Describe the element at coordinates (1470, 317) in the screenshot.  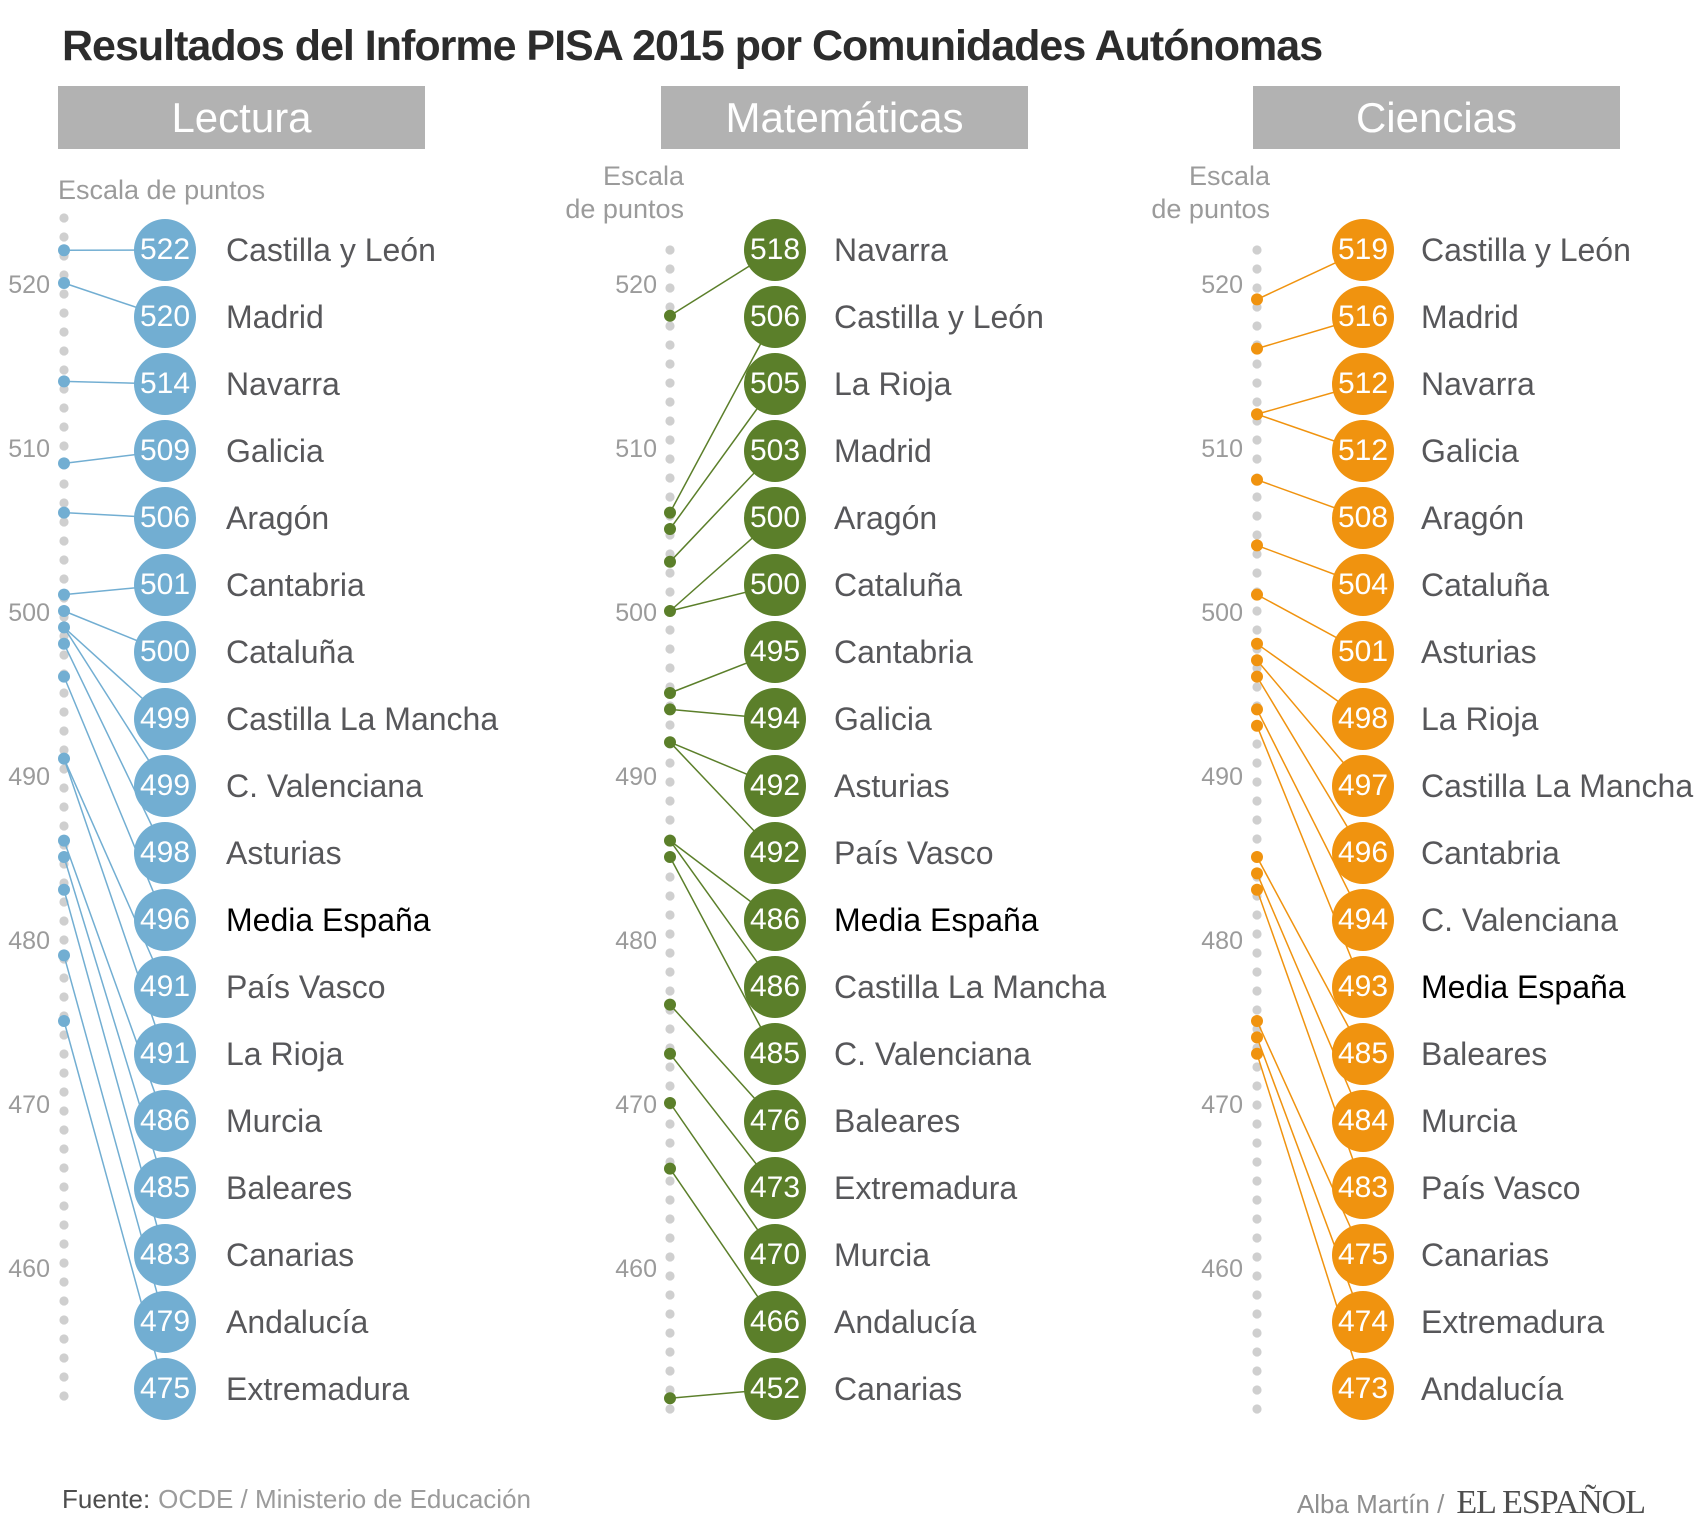
I see `region-label: Madrid` at that location.